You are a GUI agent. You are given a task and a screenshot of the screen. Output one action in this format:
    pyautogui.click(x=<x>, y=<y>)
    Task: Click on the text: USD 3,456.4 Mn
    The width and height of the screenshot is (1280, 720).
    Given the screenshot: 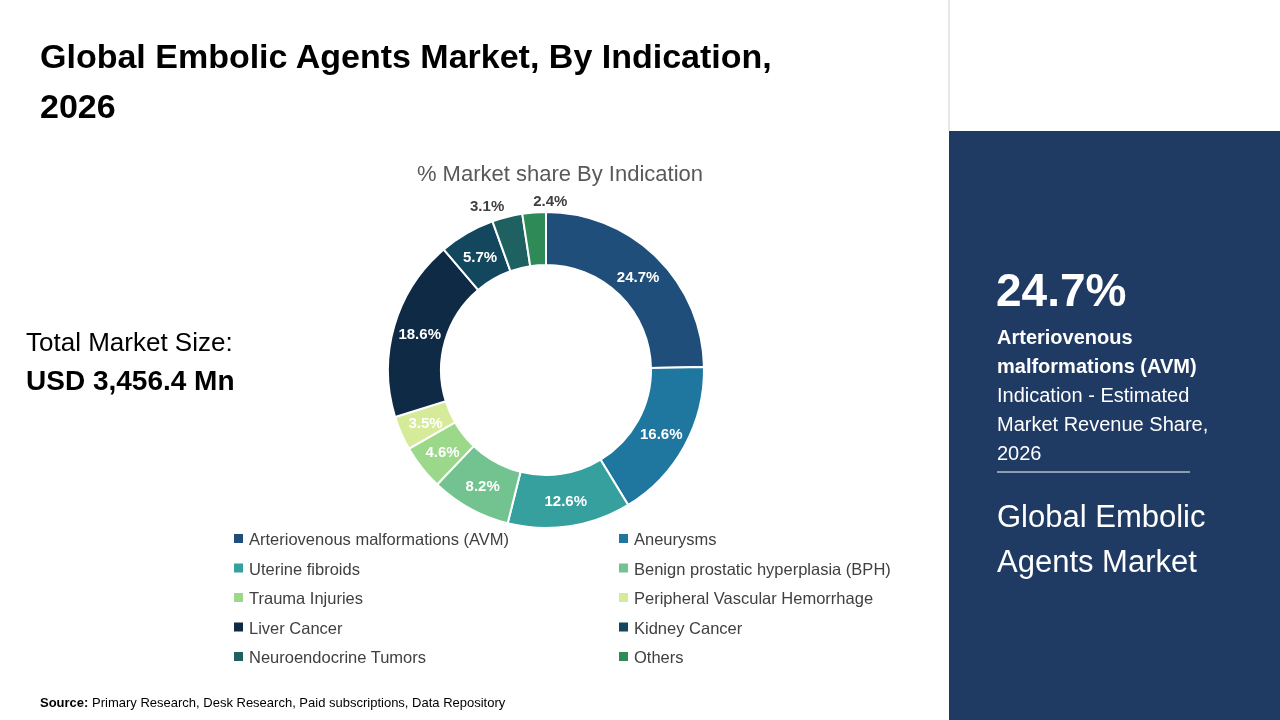 What is the action you would take?
    pyautogui.click(x=130, y=380)
    